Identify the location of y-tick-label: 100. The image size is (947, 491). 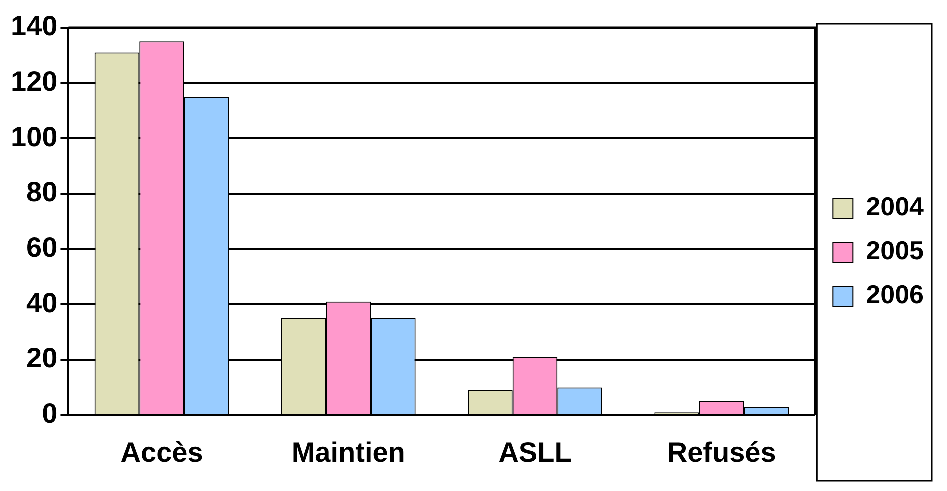
(34, 136).